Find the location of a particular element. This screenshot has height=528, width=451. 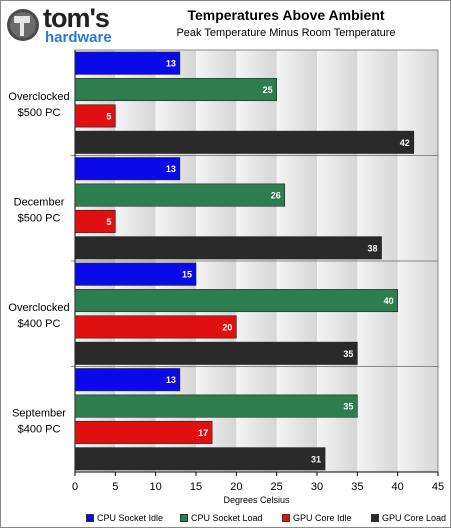

legend-item: GPU Core Load is located at coordinates (408, 518).